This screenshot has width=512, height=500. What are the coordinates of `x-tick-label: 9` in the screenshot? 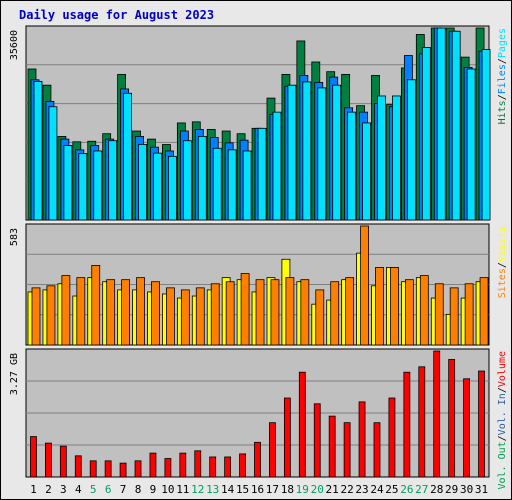 It's located at (153, 489).